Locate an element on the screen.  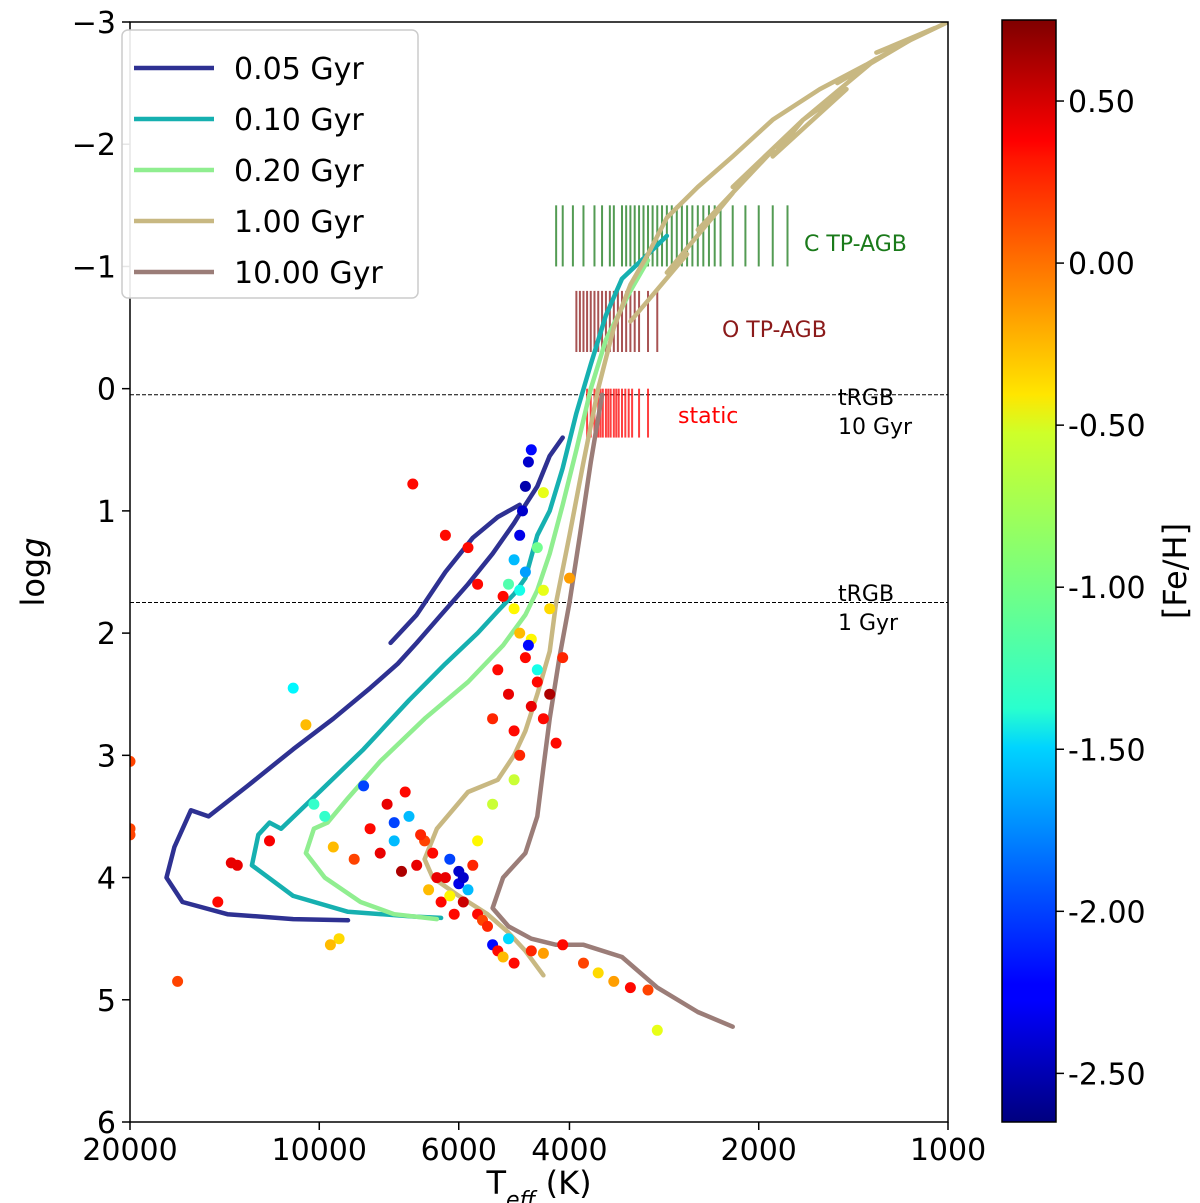
colorbar-tick-label: 0.00 is located at coordinates (1101, 264).